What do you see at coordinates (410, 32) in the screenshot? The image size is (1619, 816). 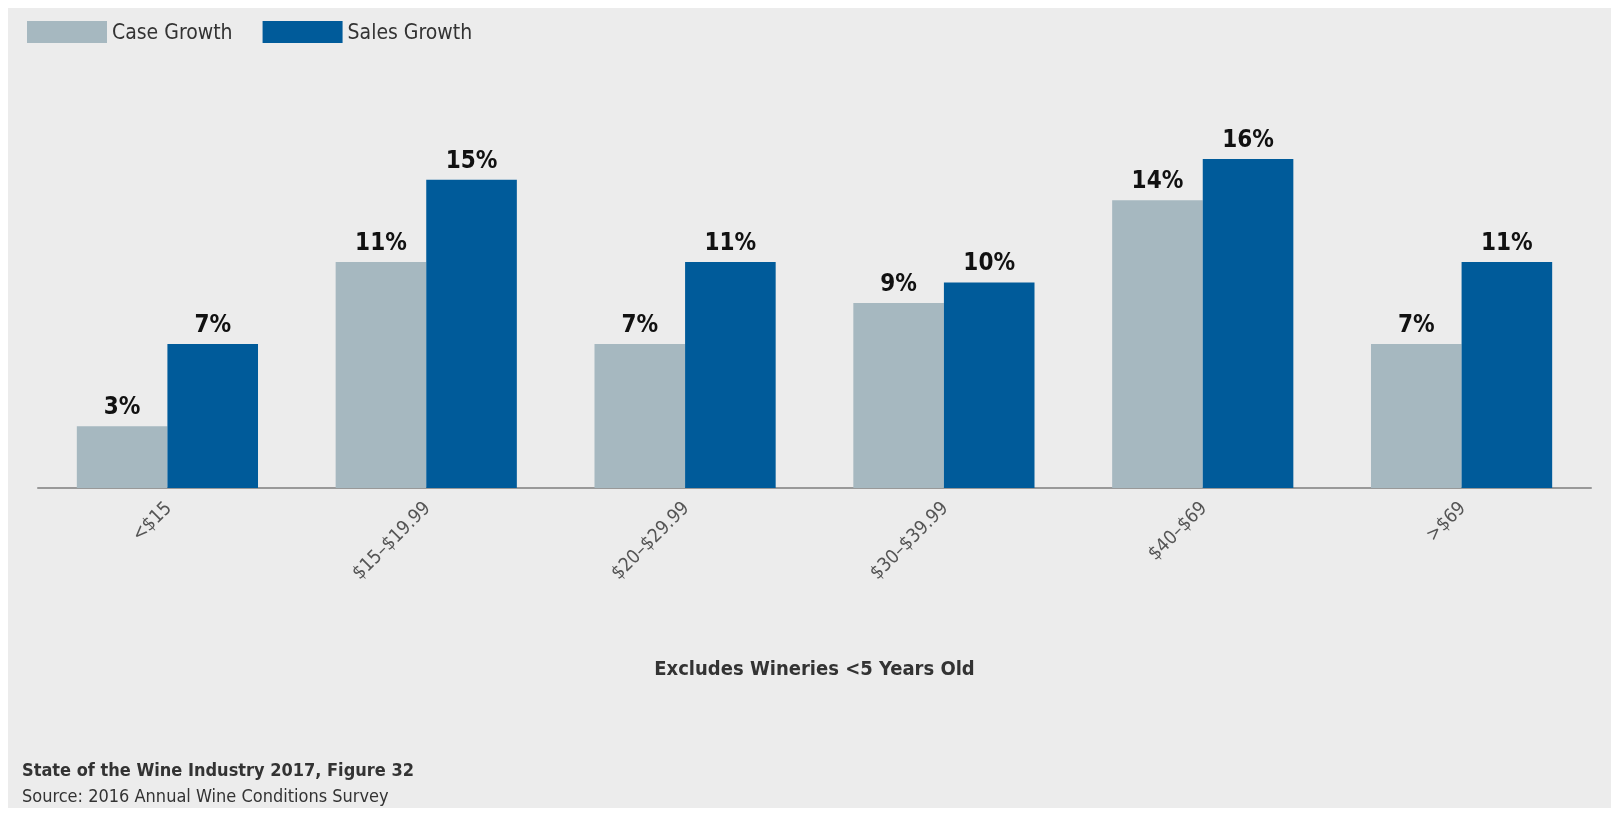 I see `legend-label: Sales Growth` at bounding box center [410, 32].